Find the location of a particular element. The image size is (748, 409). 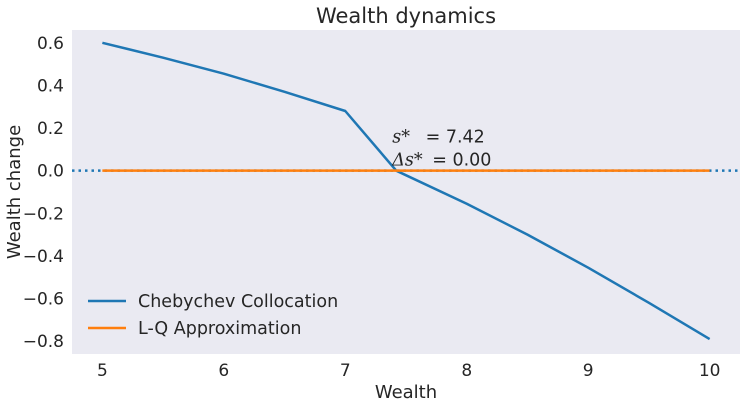

annotation-line-1: s* = 7.42 is located at coordinates (438, 138).